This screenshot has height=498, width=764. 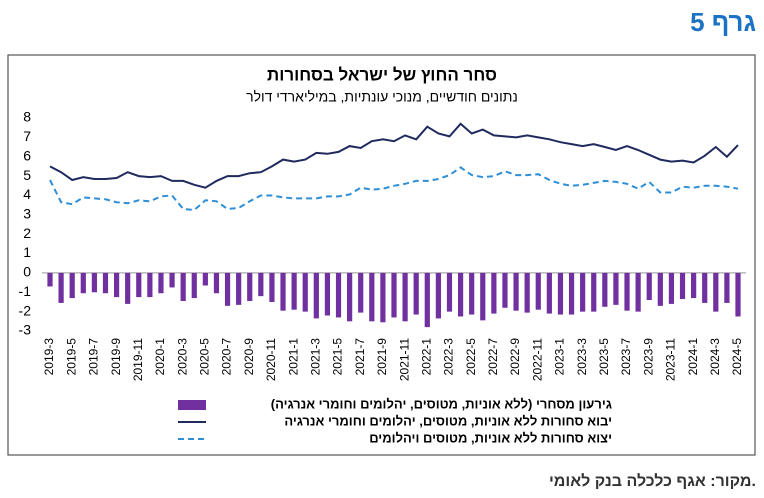 What do you see at coordinates (293, 357) in the screenshot?
I see `x-tick-label: 2021-1` at bounding box center [293, 357].